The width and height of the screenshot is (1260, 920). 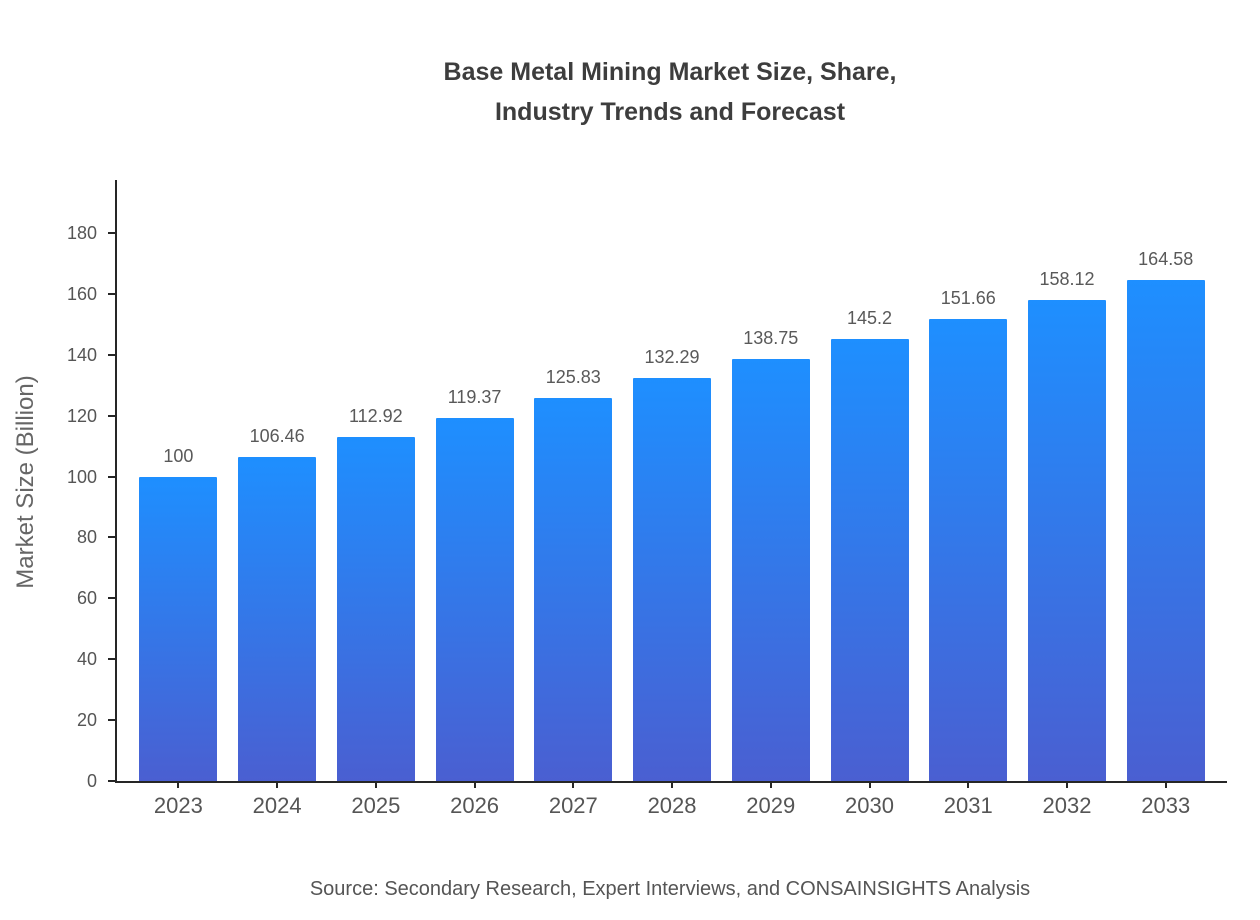 I want to click on bar-group: 164.58 2033, so click(x=1165, y=499).